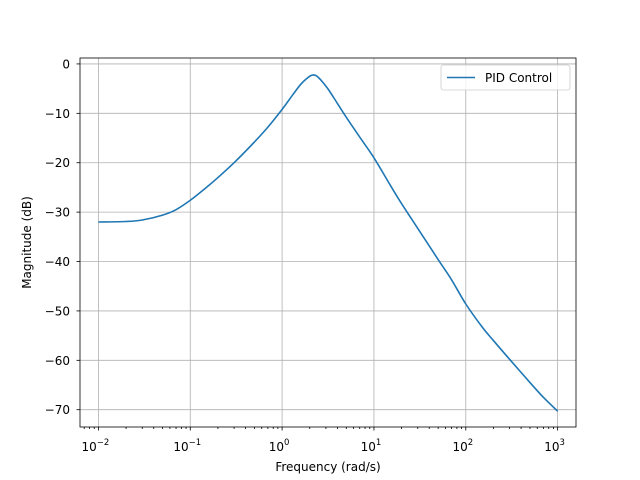 This screenshot has width=640, height=480. I want to click on y-tick-label: −70, so click(57, 410).